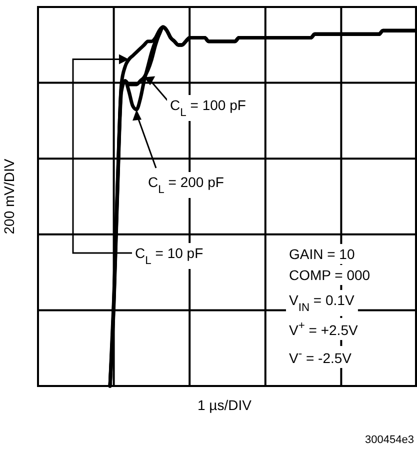 The image size is (417, 450). Describe the element at coordinates (323, 329) in the screenshot. I see `annotation: V$^{+}$ = +2.5V` at that location.